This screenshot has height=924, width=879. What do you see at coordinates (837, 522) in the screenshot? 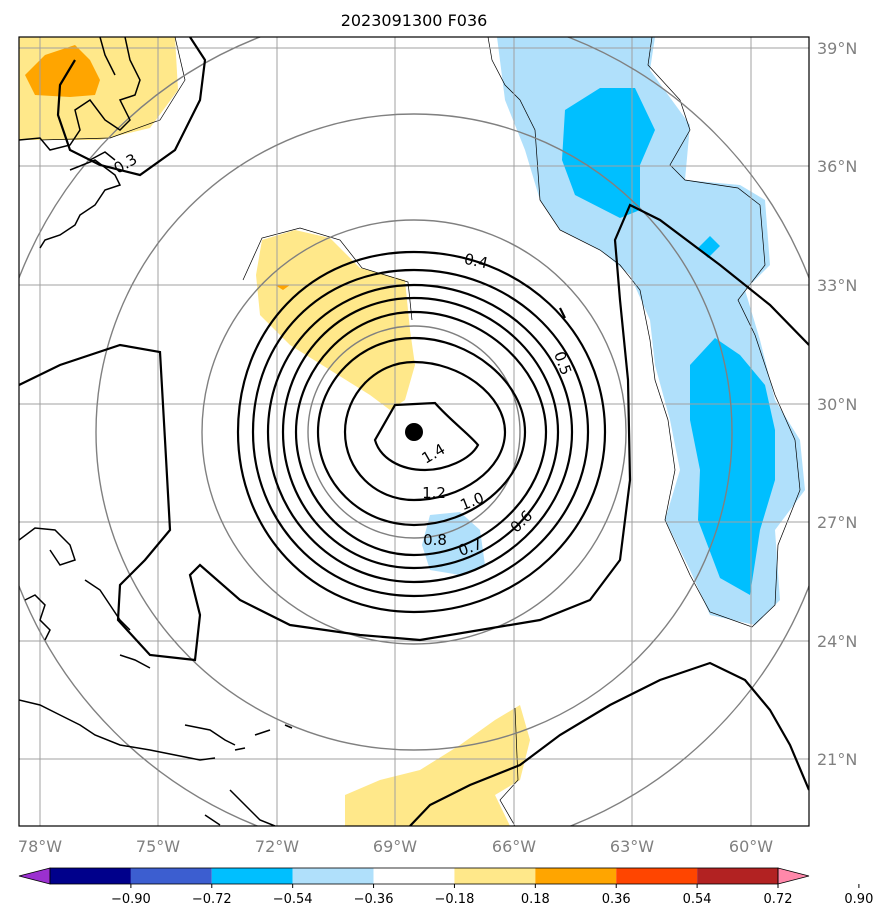
I see `lat-label: 27°N` at bounding box center [837, 522].